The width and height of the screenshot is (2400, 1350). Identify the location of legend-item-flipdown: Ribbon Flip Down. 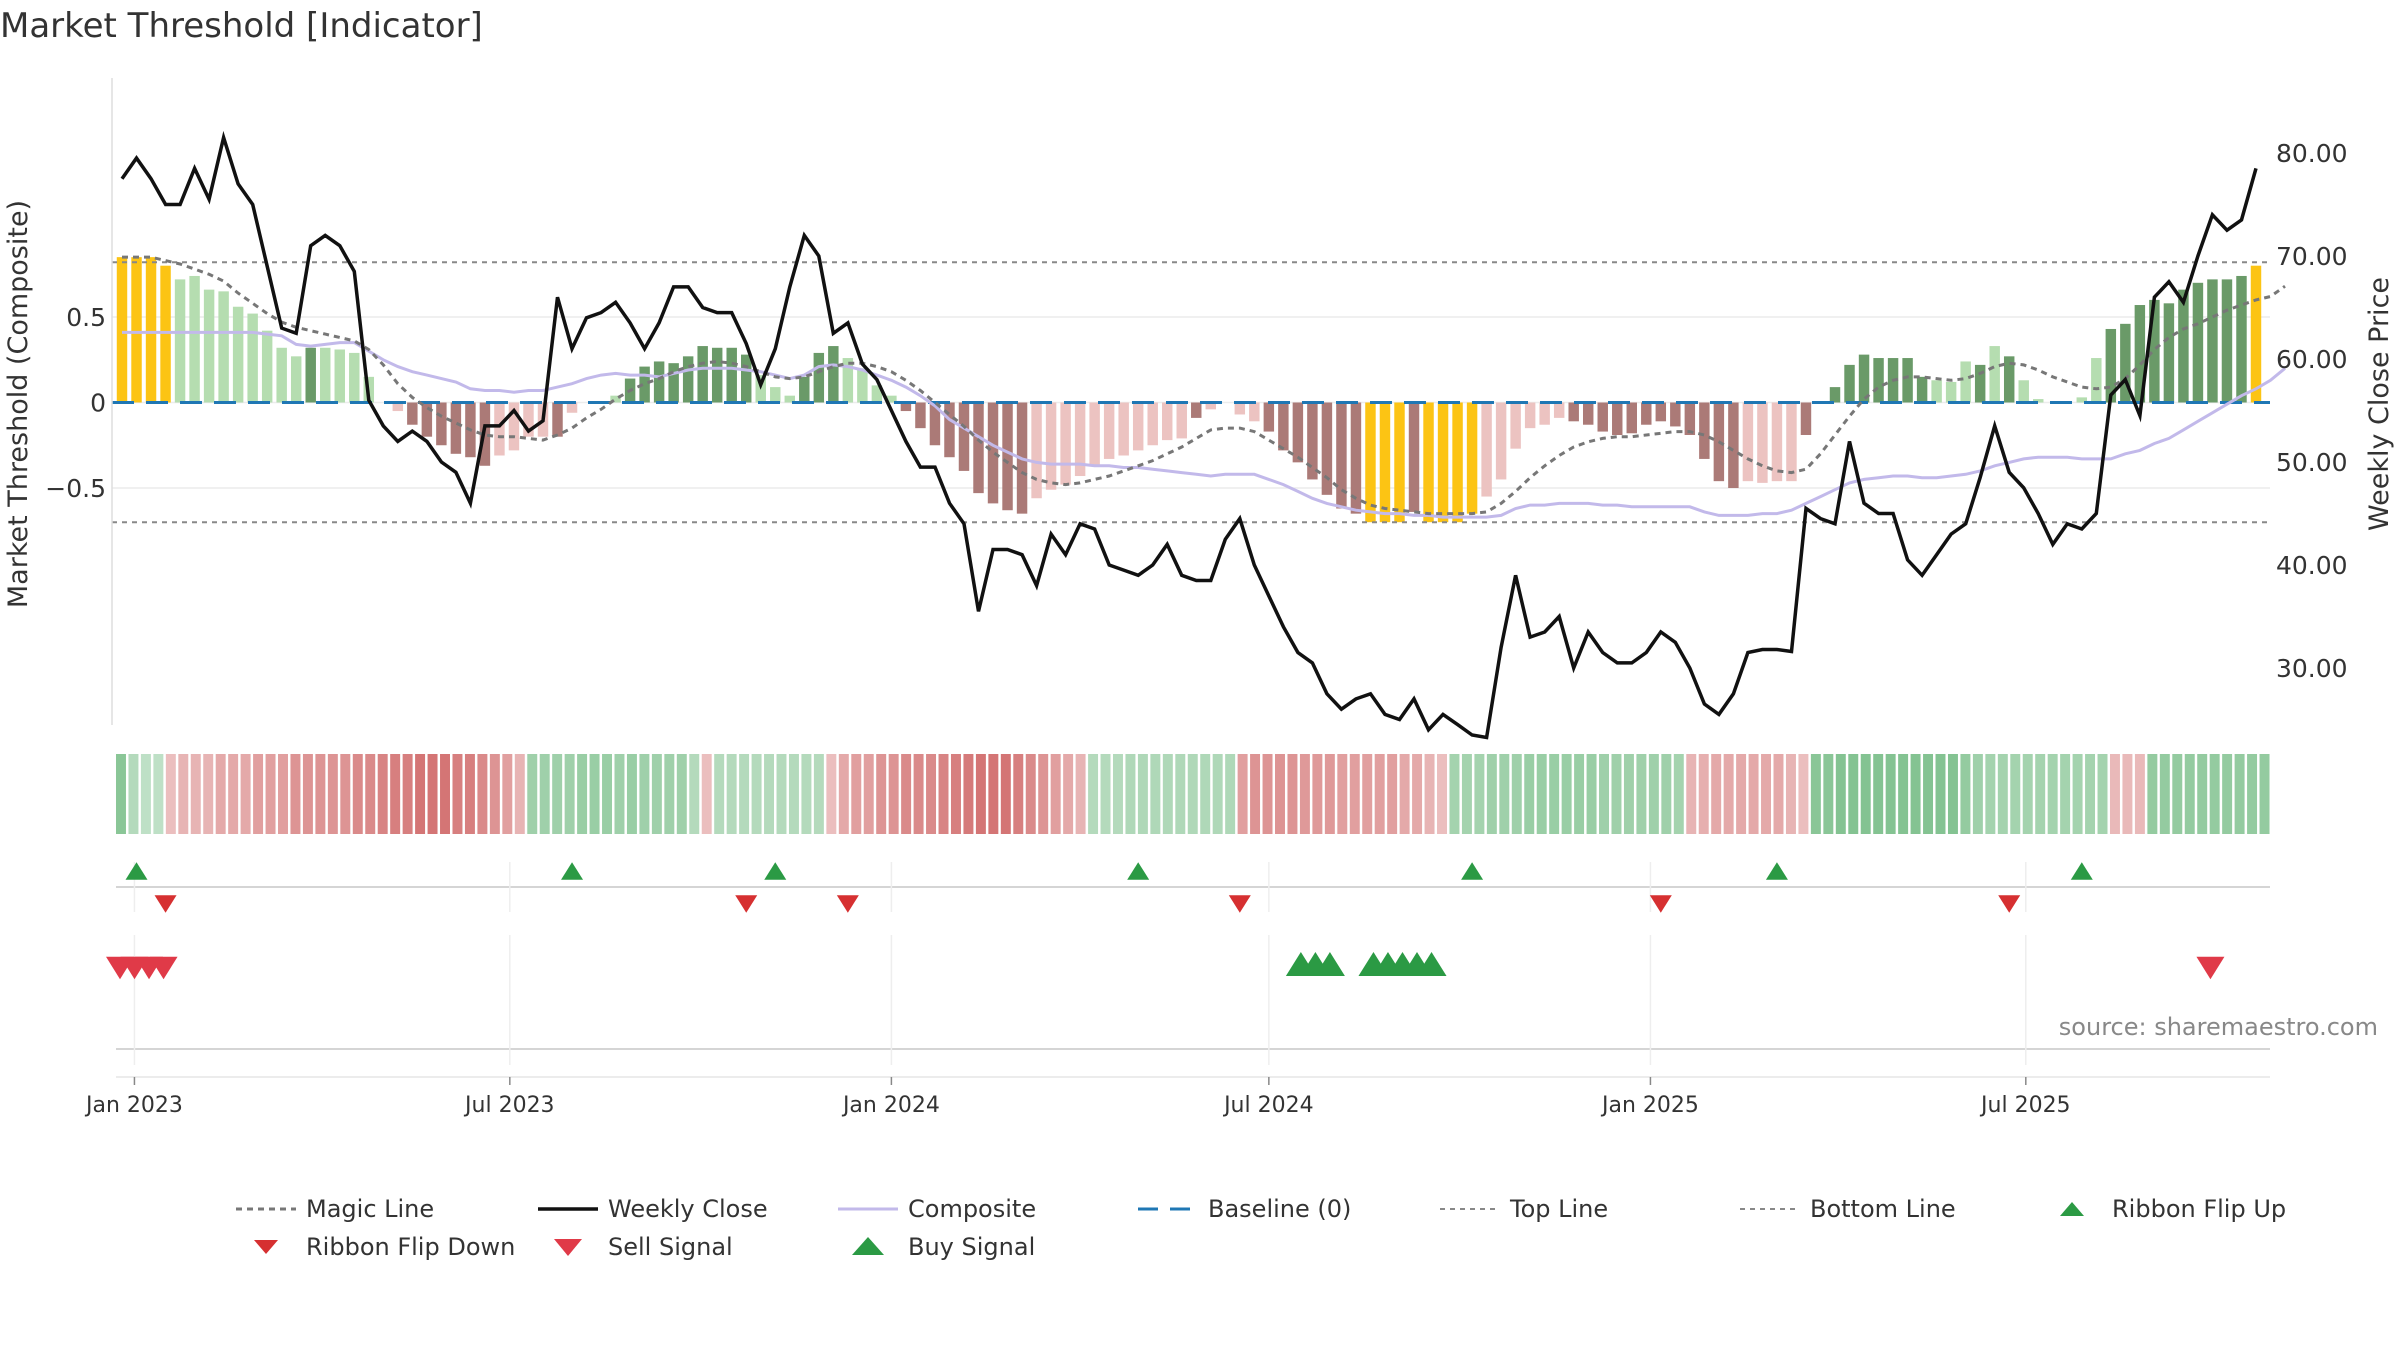
(374, 1247).